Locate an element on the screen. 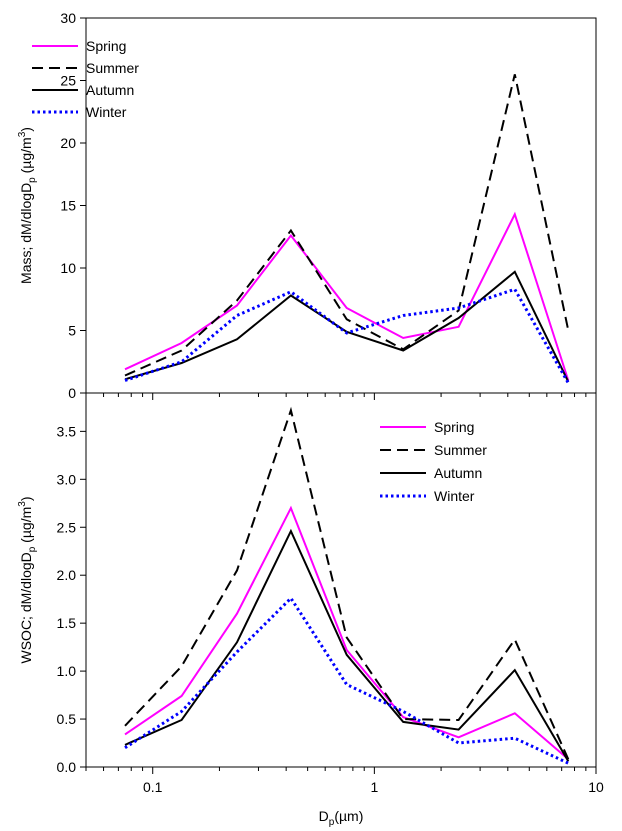  top-series-spring is located at coordinates (347, 296).